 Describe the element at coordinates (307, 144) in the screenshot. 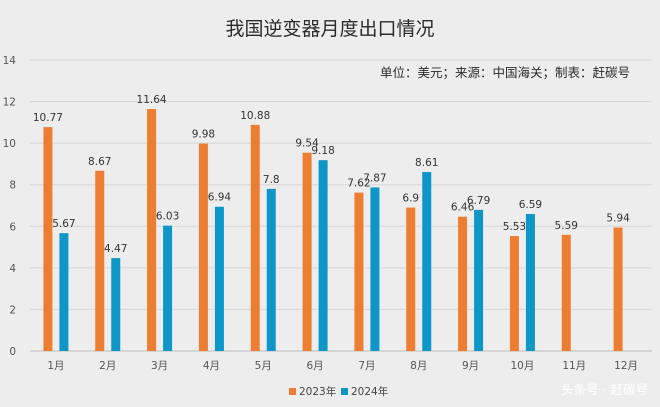

I see `data-label: 9.54` at that location.